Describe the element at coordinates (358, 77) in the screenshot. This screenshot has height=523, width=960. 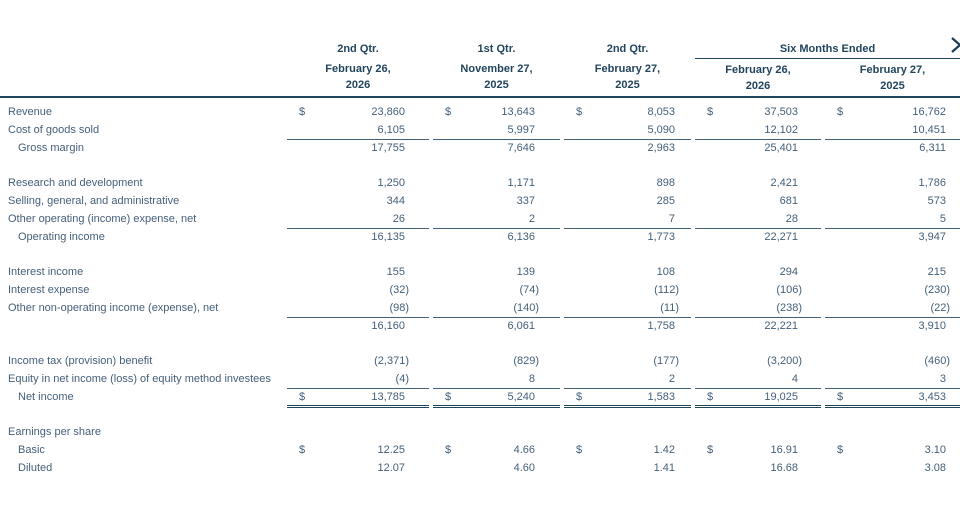
I see `col-header-q1-date: February 26, 2026` at that location.